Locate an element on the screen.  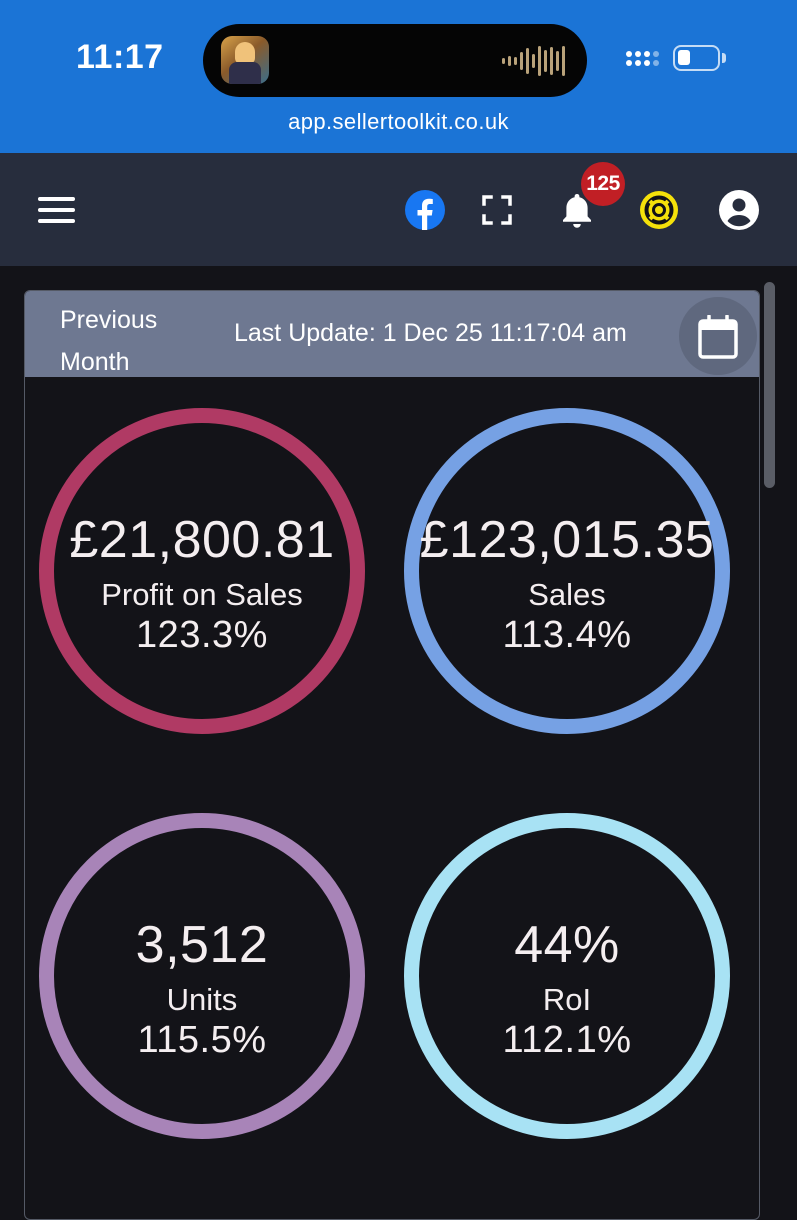
audio-waveform-icon is located at coordinates (533, 61).